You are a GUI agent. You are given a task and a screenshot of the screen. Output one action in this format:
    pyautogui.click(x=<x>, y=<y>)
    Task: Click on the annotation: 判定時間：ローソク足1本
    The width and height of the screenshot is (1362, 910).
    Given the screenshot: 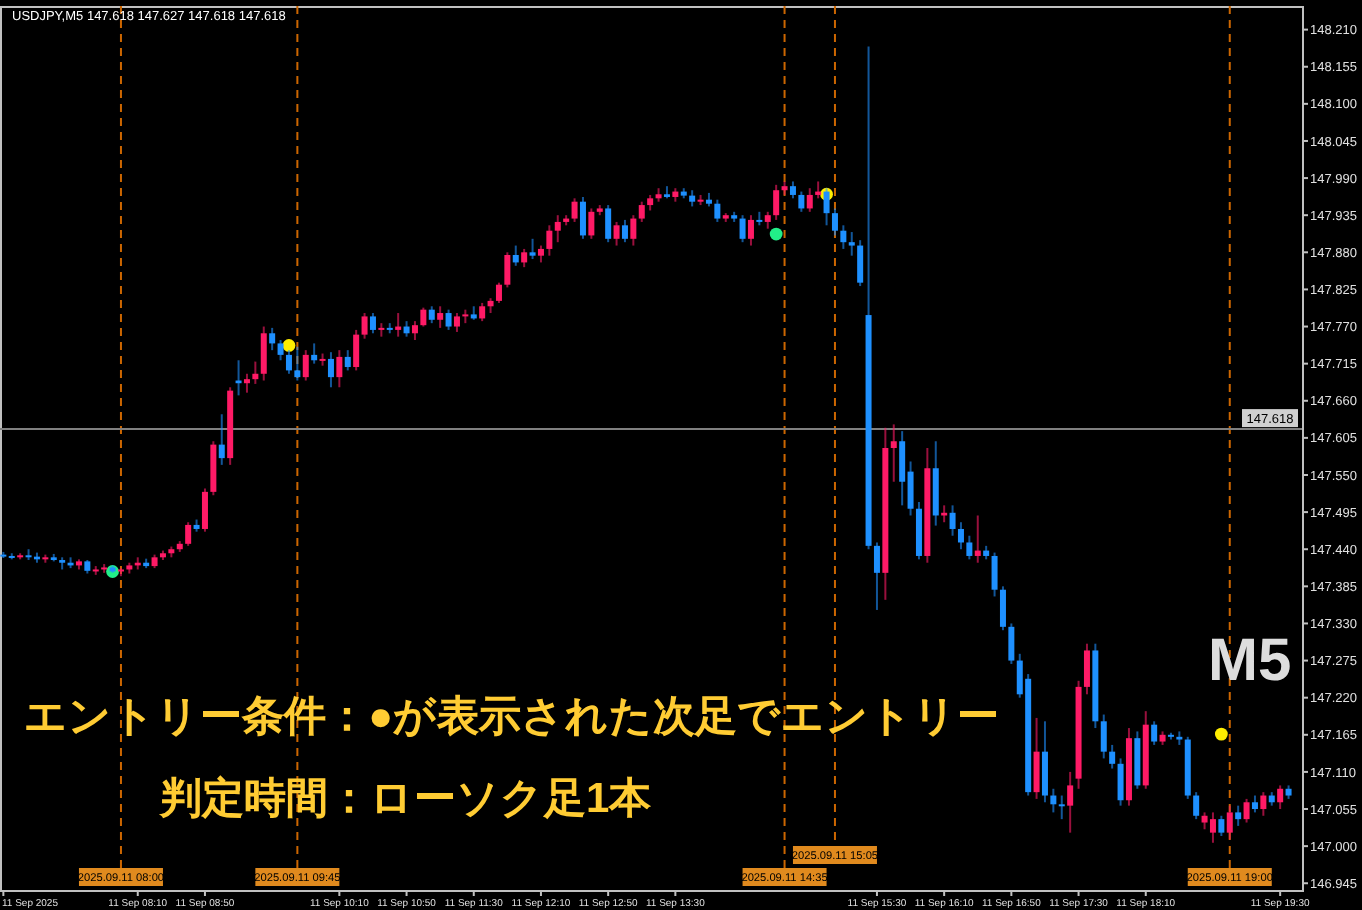 What is the action you would take?
    pyautogui.click(x=406, y=798)
    